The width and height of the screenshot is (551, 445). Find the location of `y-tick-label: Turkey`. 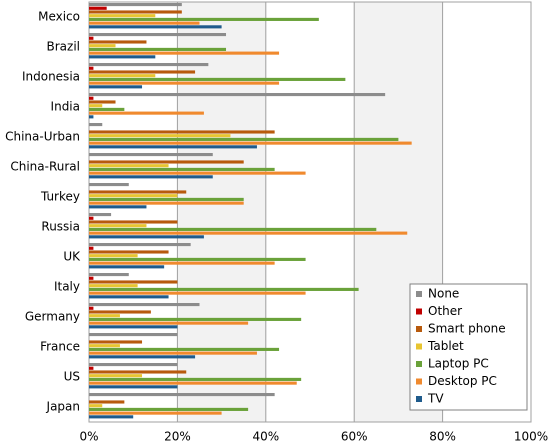

y-tick-label: Turkey is located at coordinates (60, 197).